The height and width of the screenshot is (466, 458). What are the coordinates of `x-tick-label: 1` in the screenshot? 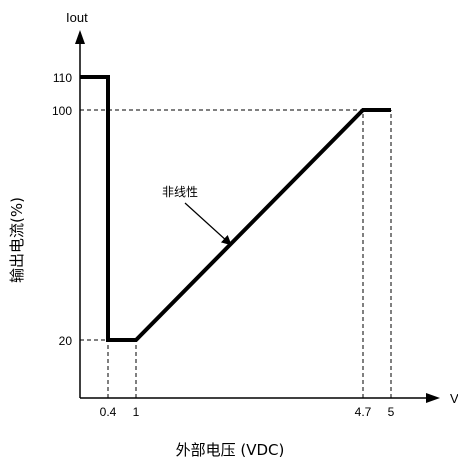 It's located at (136, 412).